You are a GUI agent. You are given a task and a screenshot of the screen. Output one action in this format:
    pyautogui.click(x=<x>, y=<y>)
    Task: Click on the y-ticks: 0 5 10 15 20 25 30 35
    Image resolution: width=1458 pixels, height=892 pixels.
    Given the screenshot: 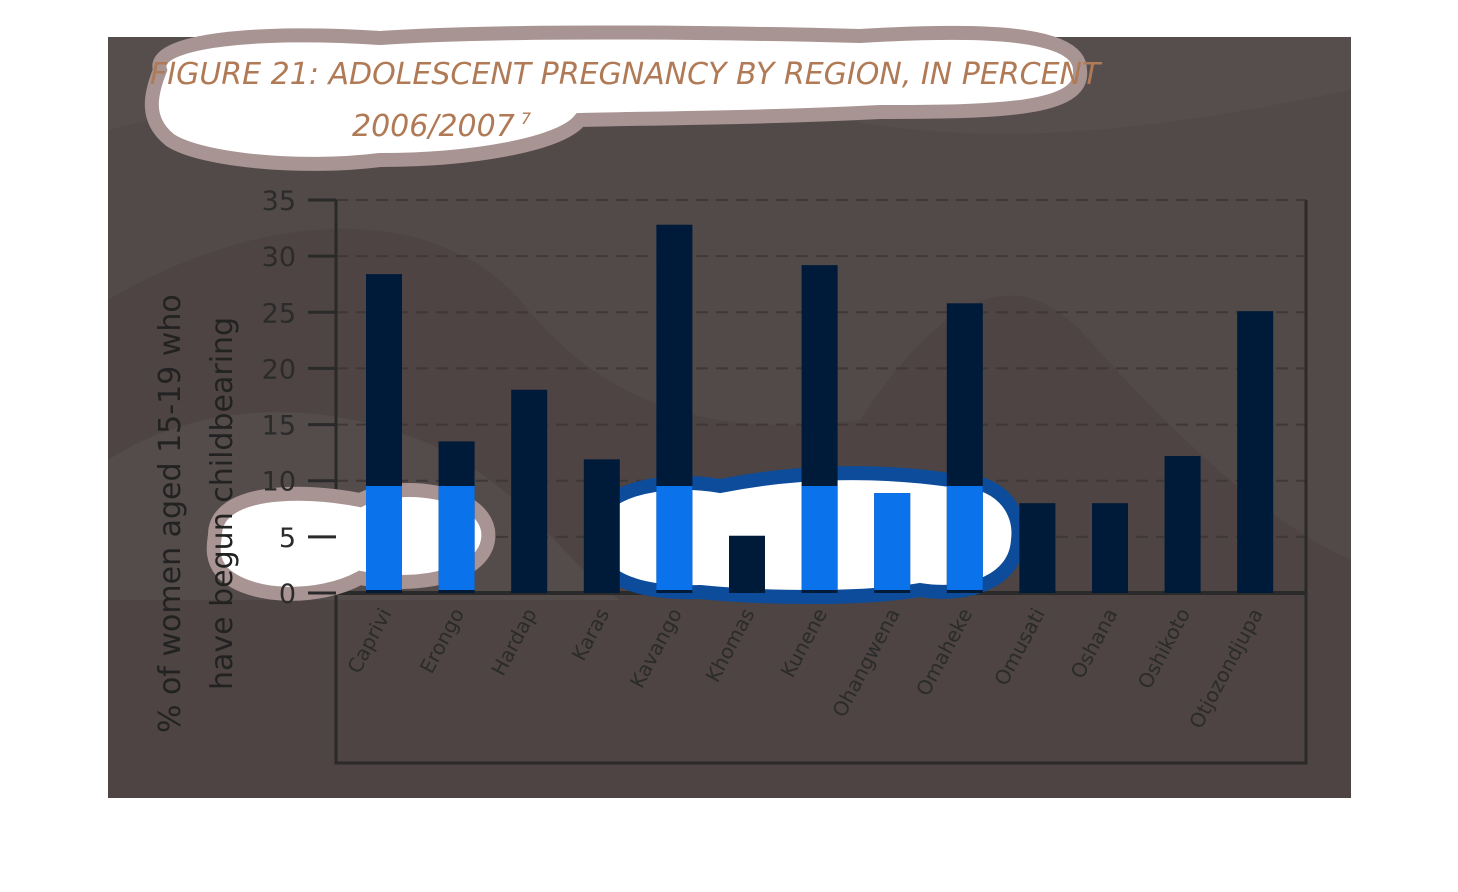 What is the action you would take?
    pyautogui.click(x=299, y=398)
    